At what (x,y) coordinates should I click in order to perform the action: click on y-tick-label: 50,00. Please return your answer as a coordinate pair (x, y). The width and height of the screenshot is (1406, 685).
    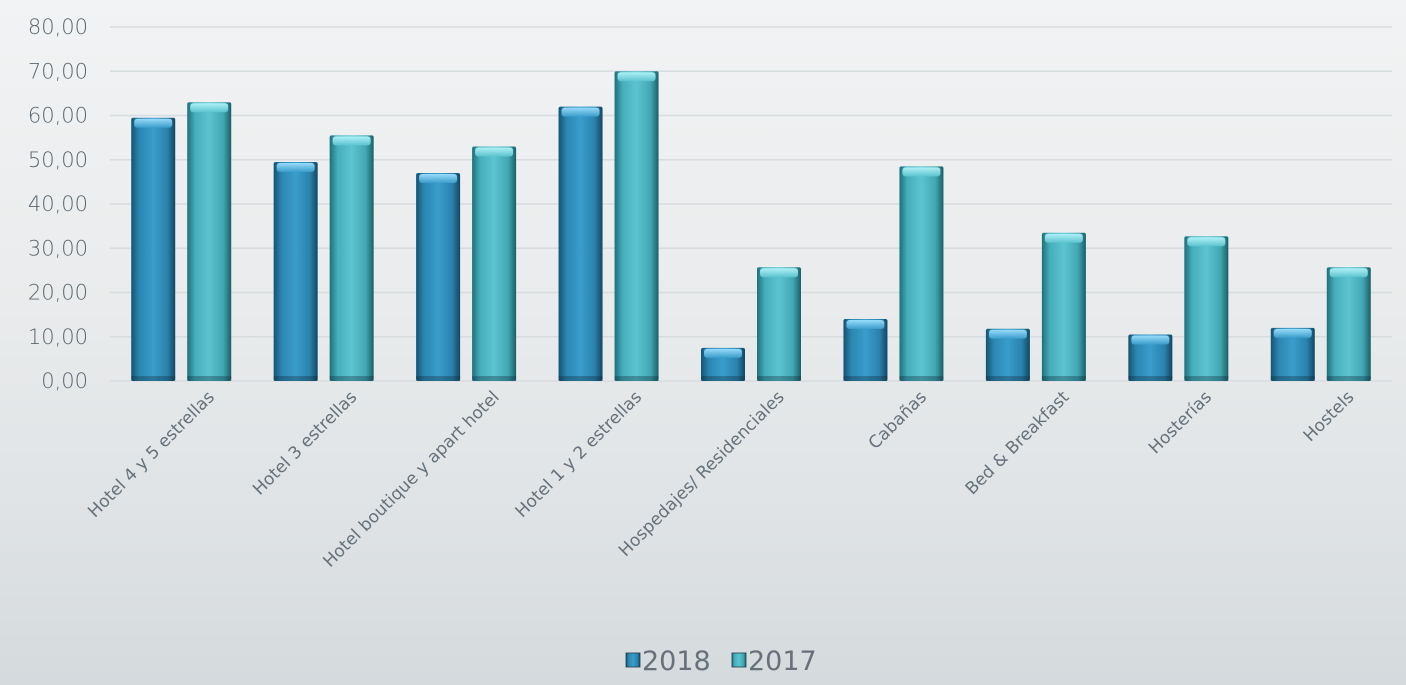
    Looking at the image, I should click on (58, 160).